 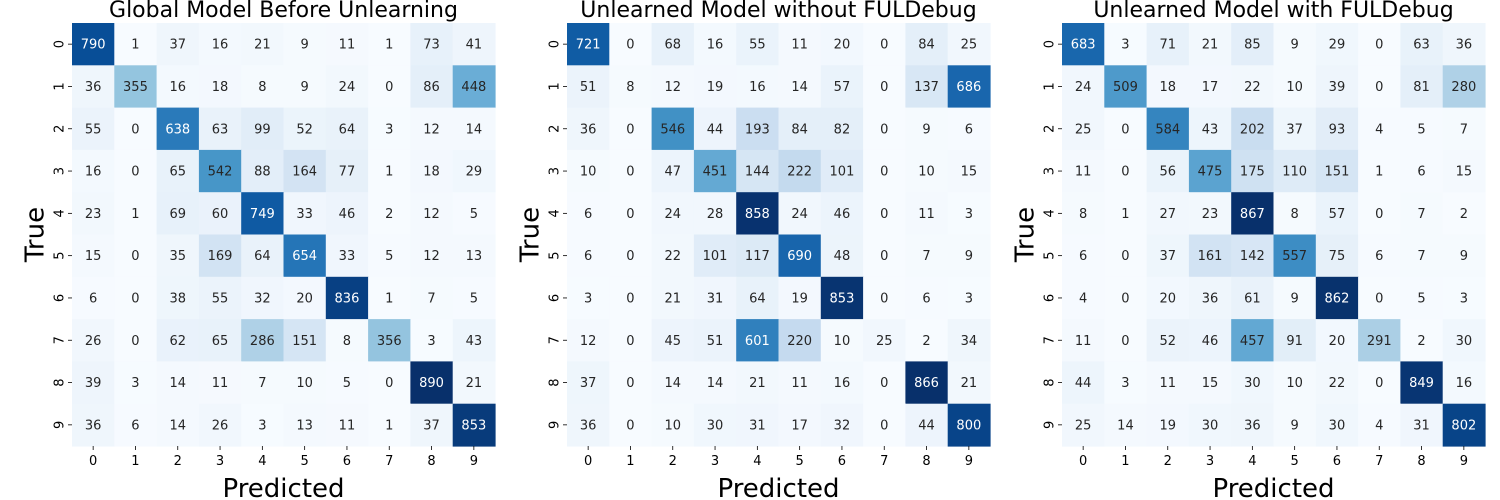 I want to click on cell-value-label: 286, so click(x=262, y=341).